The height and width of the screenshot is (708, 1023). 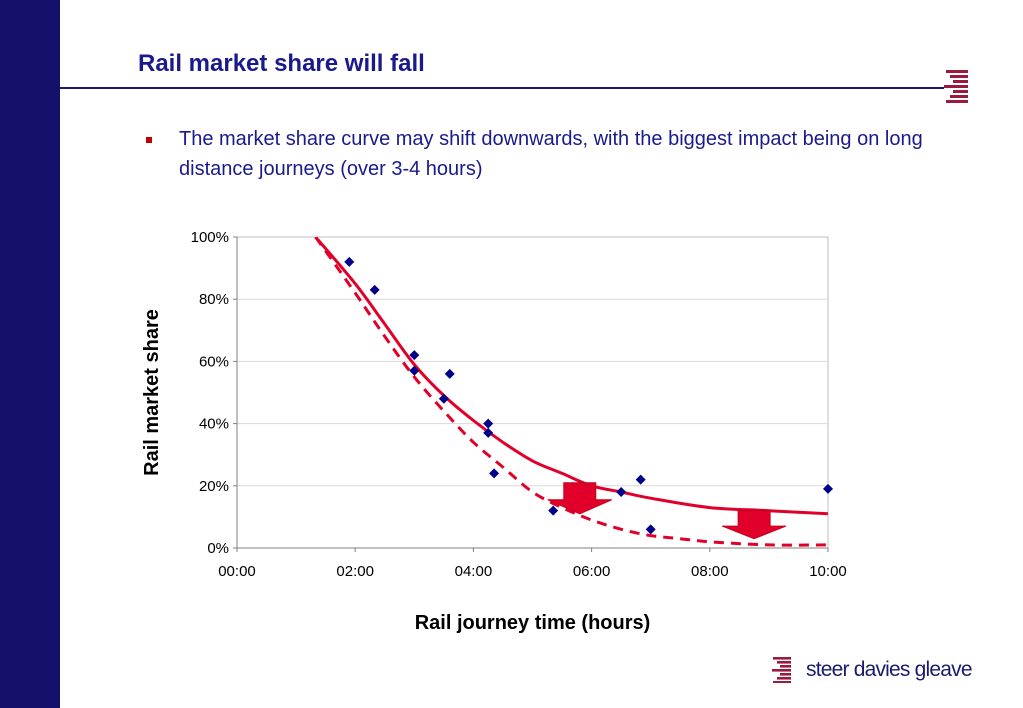 I want to click on y-tick-label: 20%, so click(x=214, y=486).